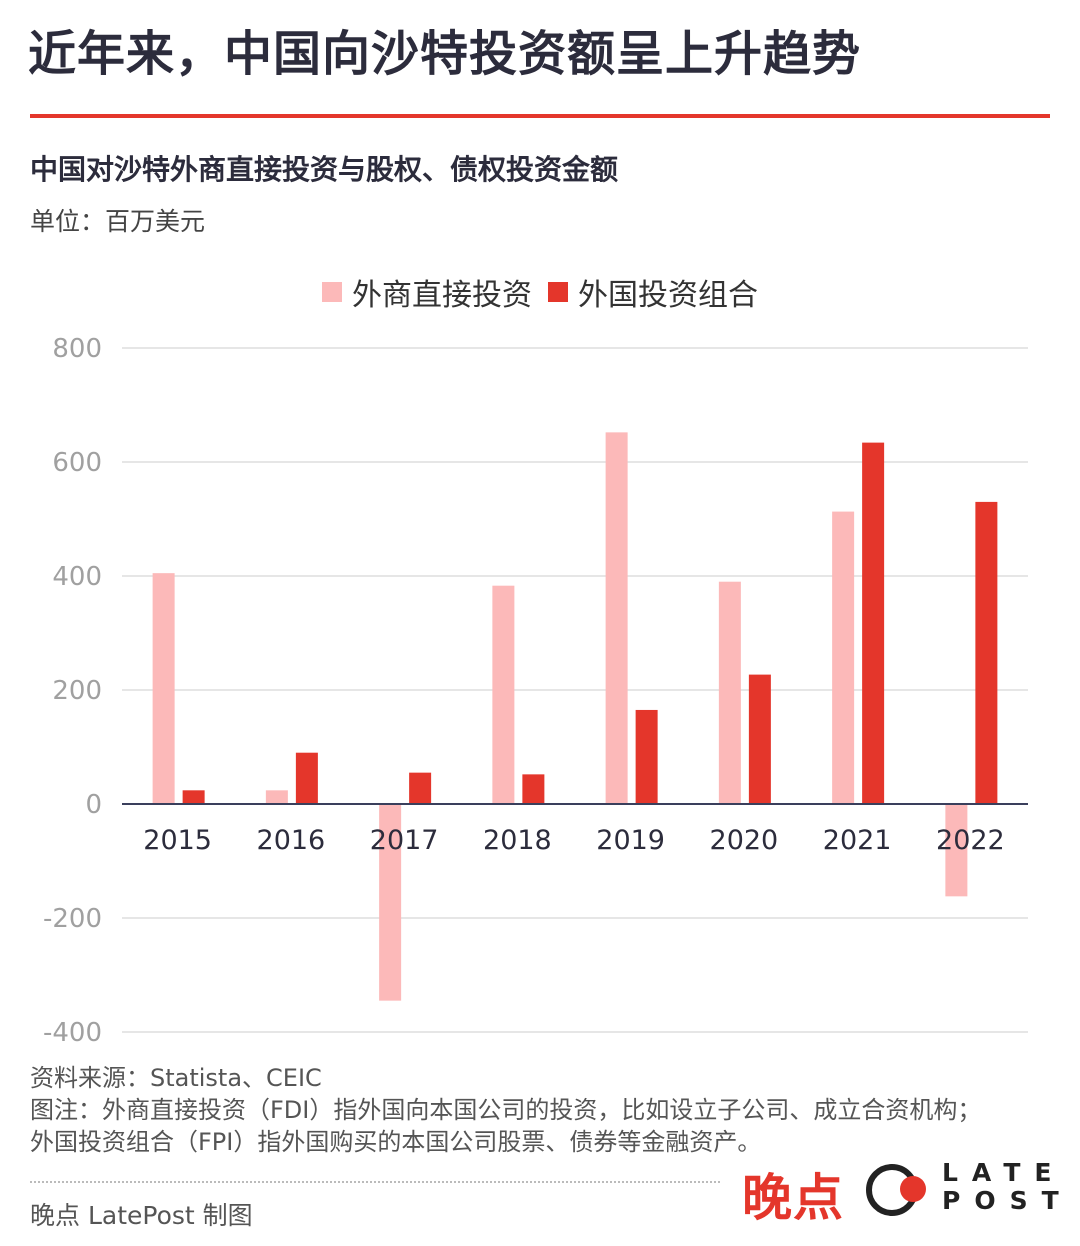 Image resolution: width=1080 pixels, height=1246 pixels. I want to click on logo-text-late: LATE, so click(1004, 1172).